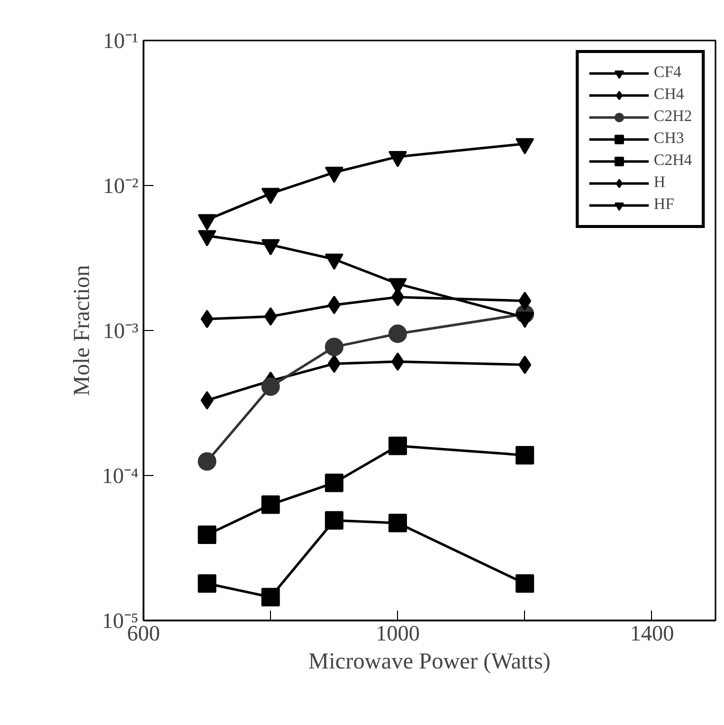  What do you see at coordinates (120, 475) in the screenshot?
I see `y-tick-label: 10⁻⁴` at bounding box center [120, 475].